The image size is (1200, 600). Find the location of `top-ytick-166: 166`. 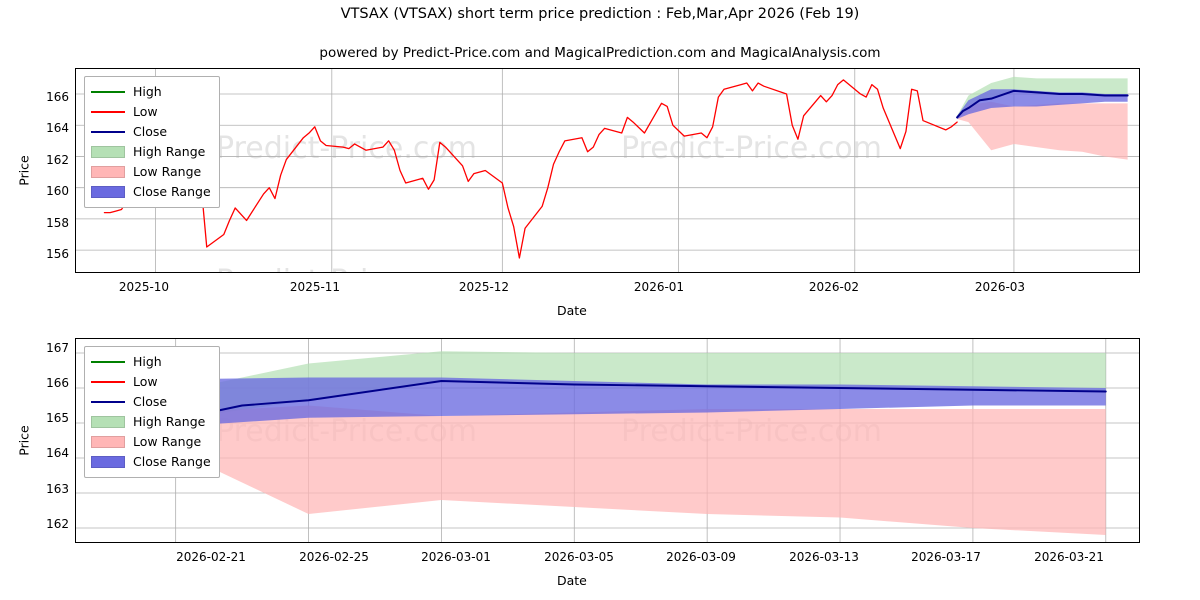

top-ytick-166: 166 is located at coordinates (57, 97).